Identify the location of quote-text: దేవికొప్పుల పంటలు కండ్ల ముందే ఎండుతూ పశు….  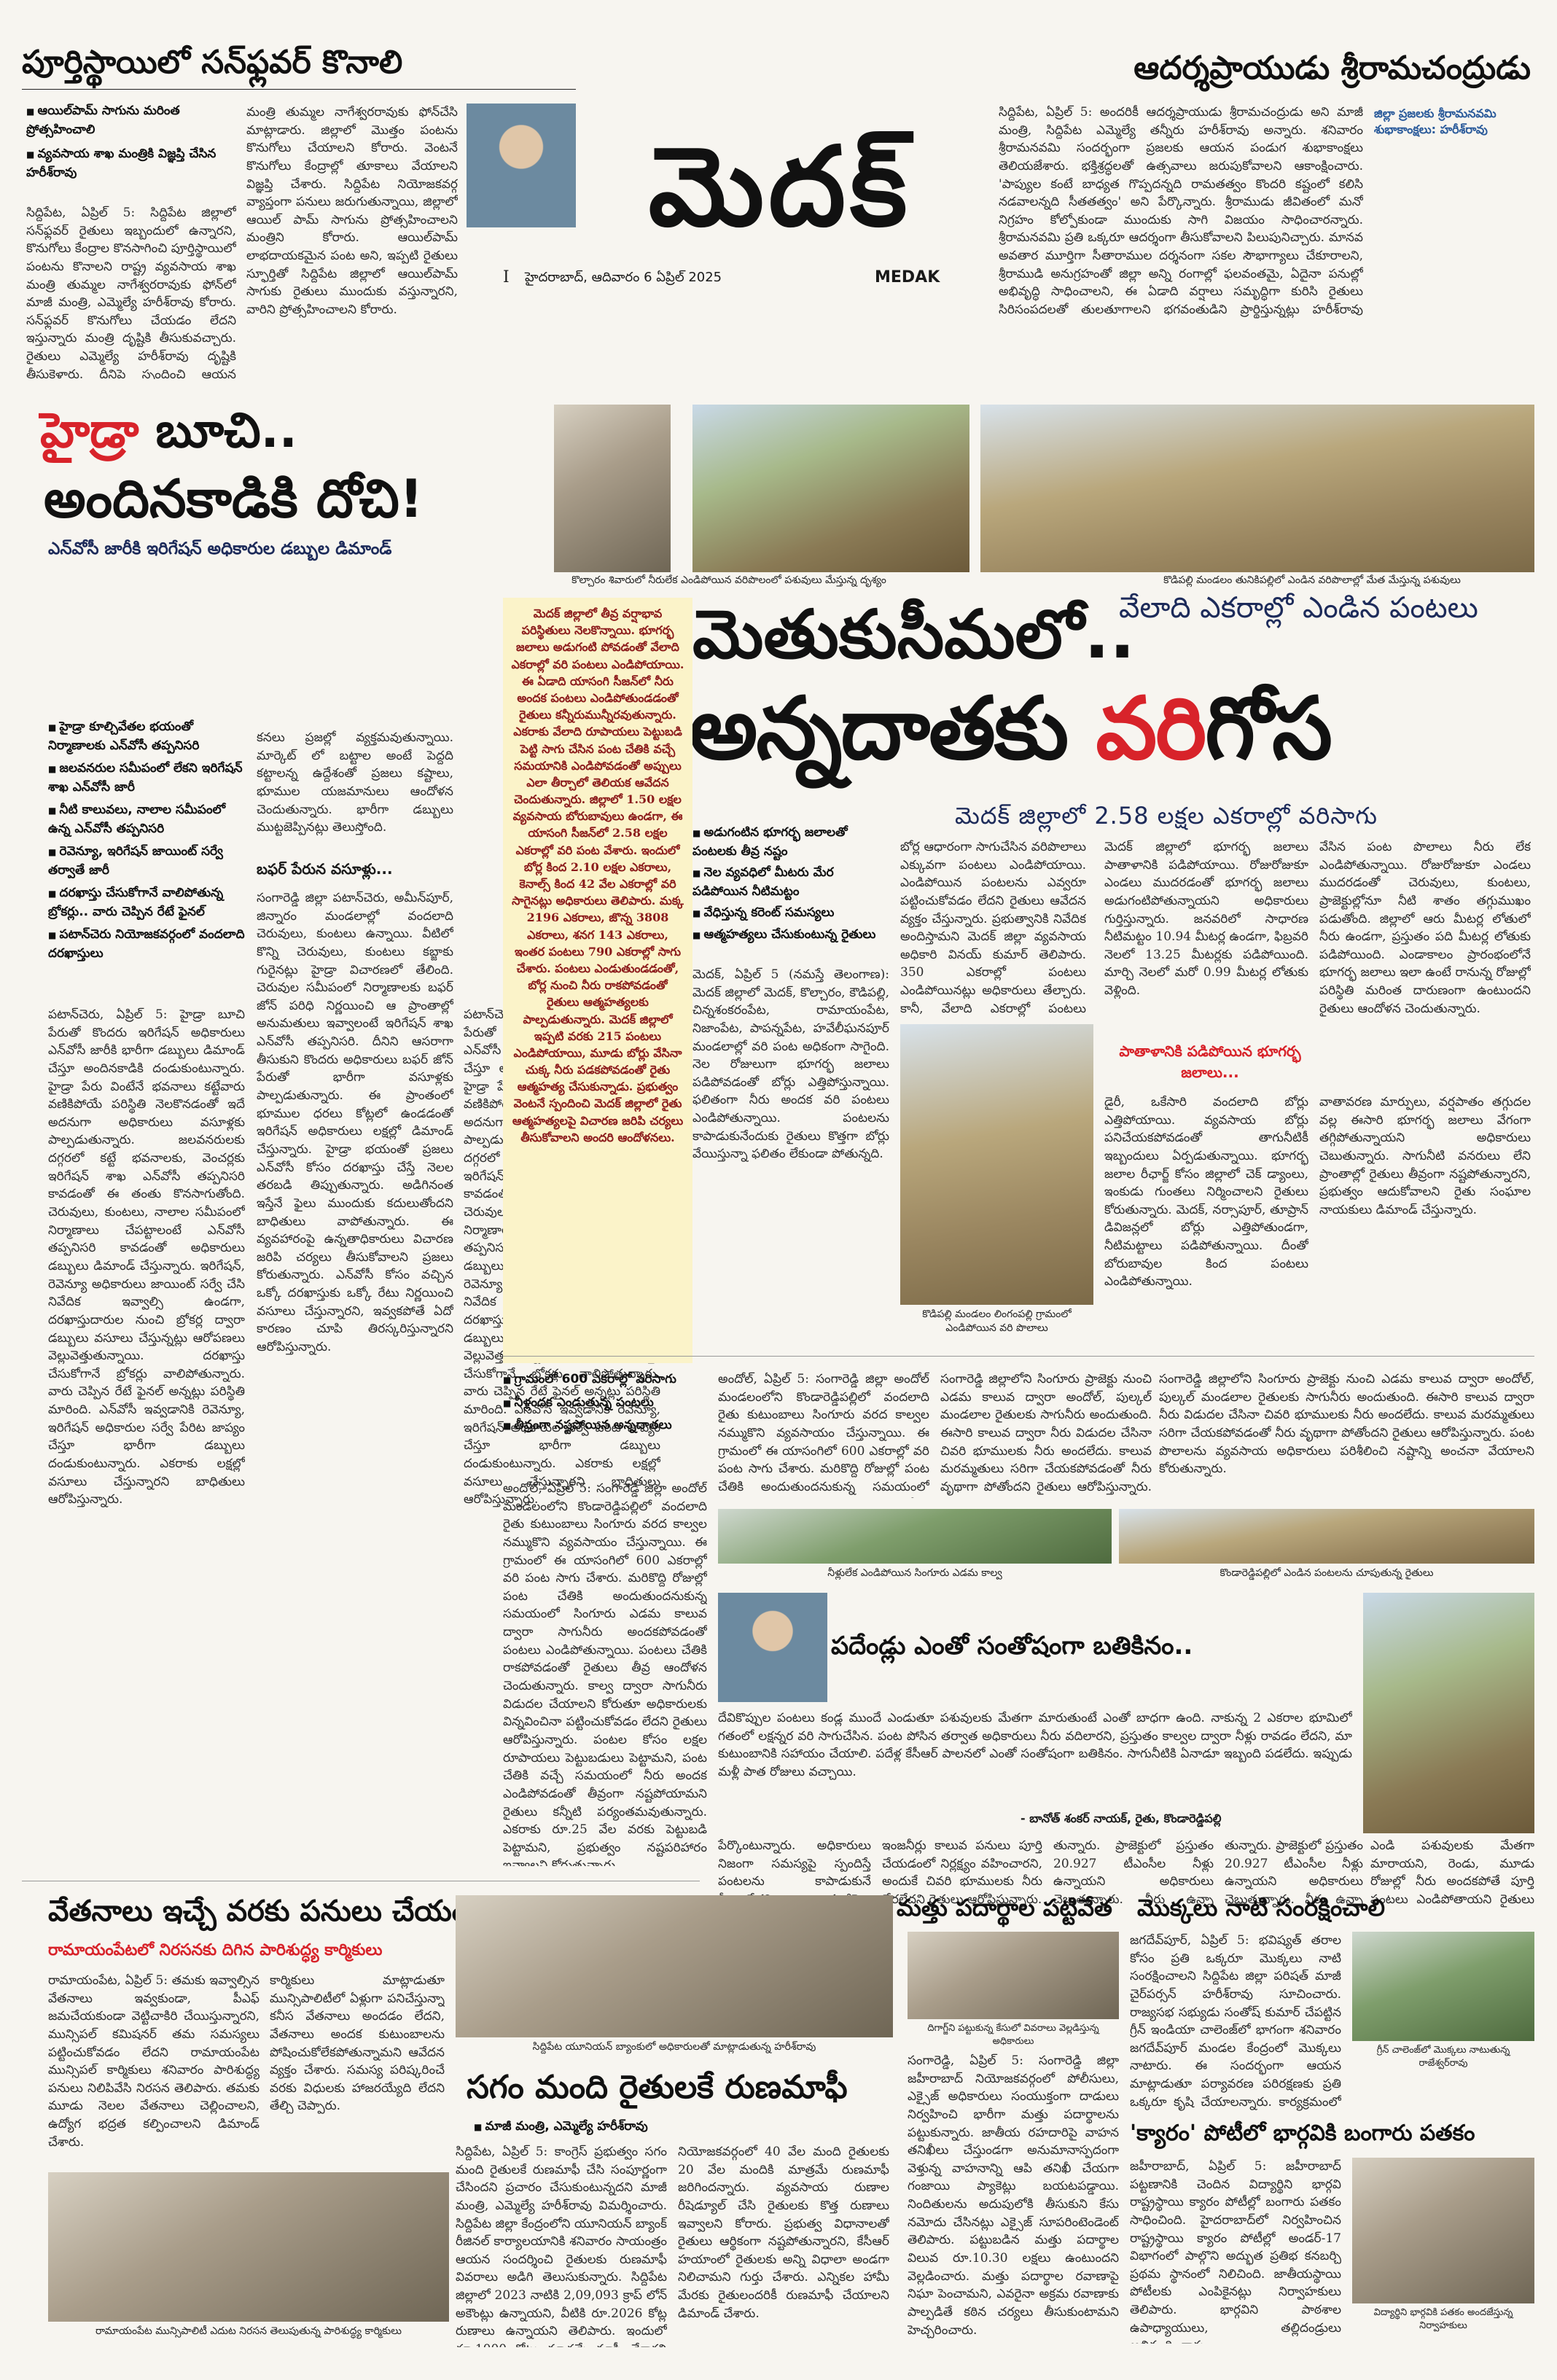
(1035, 1745).